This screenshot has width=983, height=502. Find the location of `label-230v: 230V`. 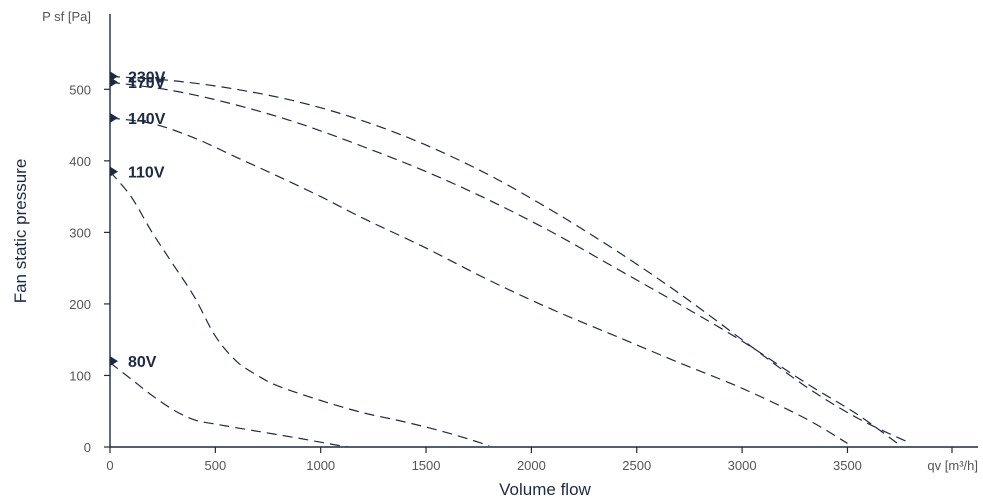

label-230v: 230V is located at coordinates (147, 77).